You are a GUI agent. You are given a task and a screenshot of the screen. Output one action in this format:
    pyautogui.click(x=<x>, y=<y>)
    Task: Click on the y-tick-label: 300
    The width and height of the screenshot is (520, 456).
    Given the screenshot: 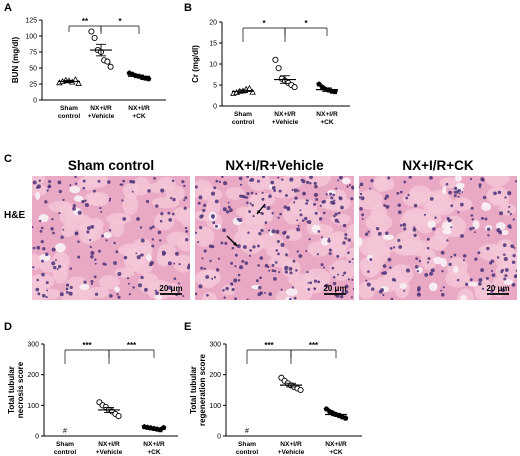 What is the action you would take?
    pyautogui.click(x=215, y=345)
    